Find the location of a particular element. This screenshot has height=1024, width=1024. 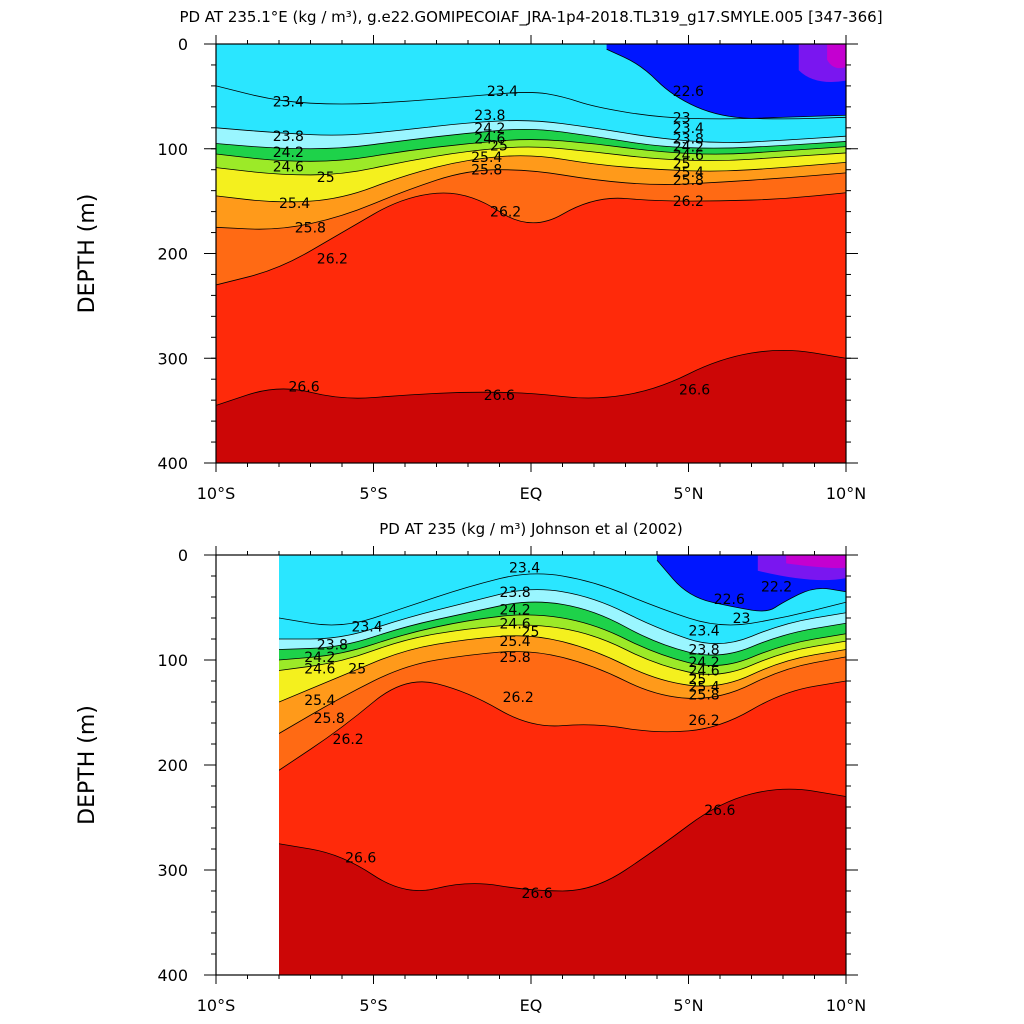

isopycnal-fill-22.6 is located at coordinates (726, 81).